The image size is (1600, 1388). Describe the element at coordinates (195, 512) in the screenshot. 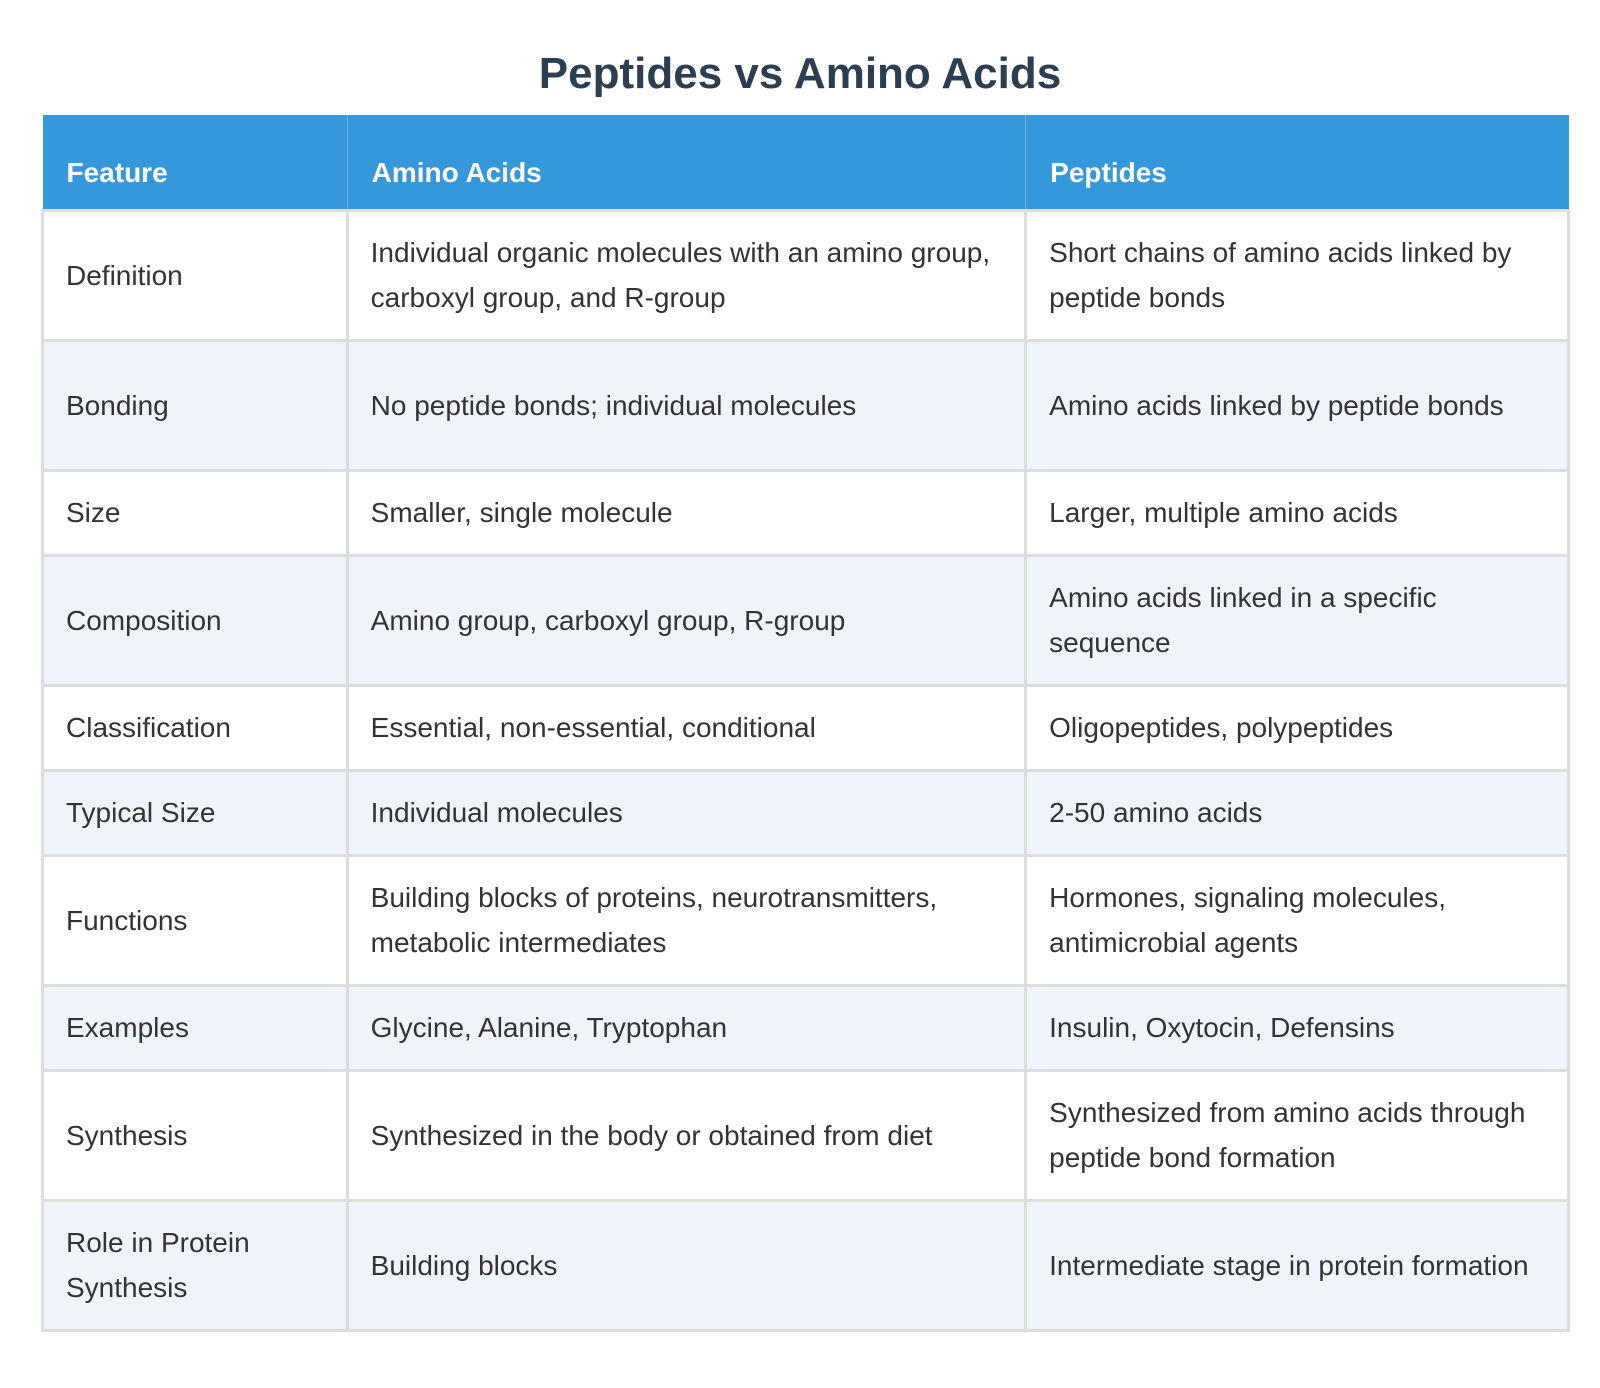

I see `cell-feature: Size` at that location.